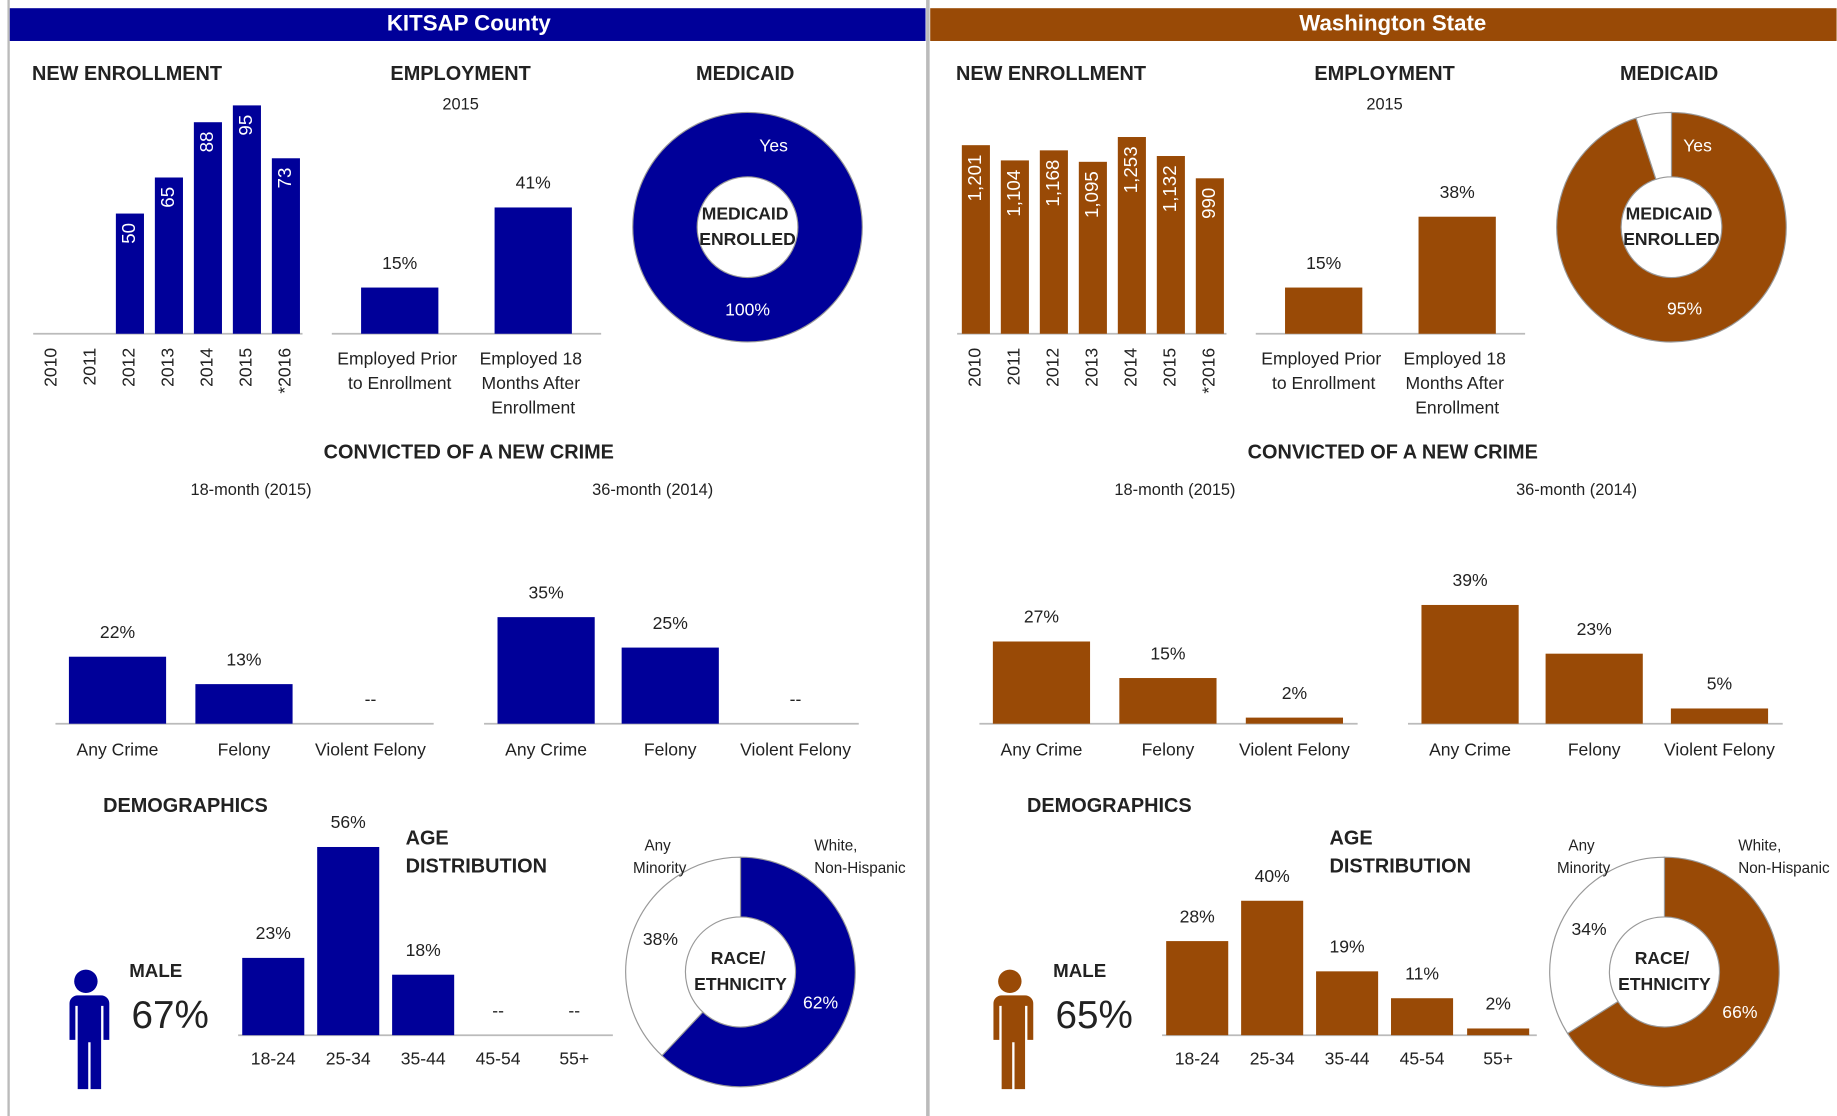 This screenshot has width=1837, height=1116. Describe the element at coordinates (1719, 684) in the screenshot. I see `value-label: 5%` at that location.